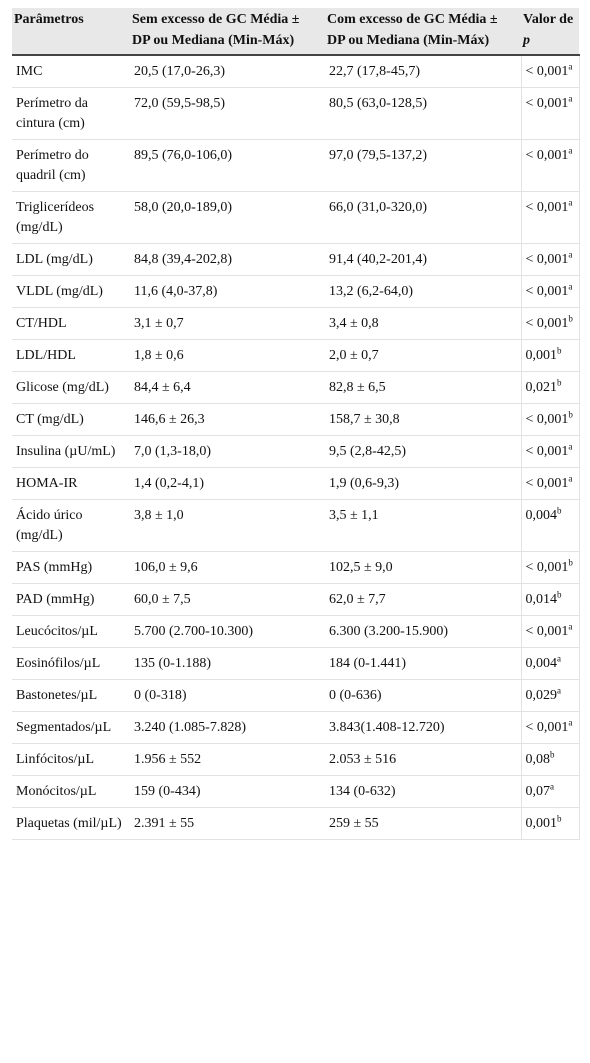  Describe the element at coordinates (227, 259) in the screenshot. I see `cell: 84,8 (39,4-202,8)` at that location.